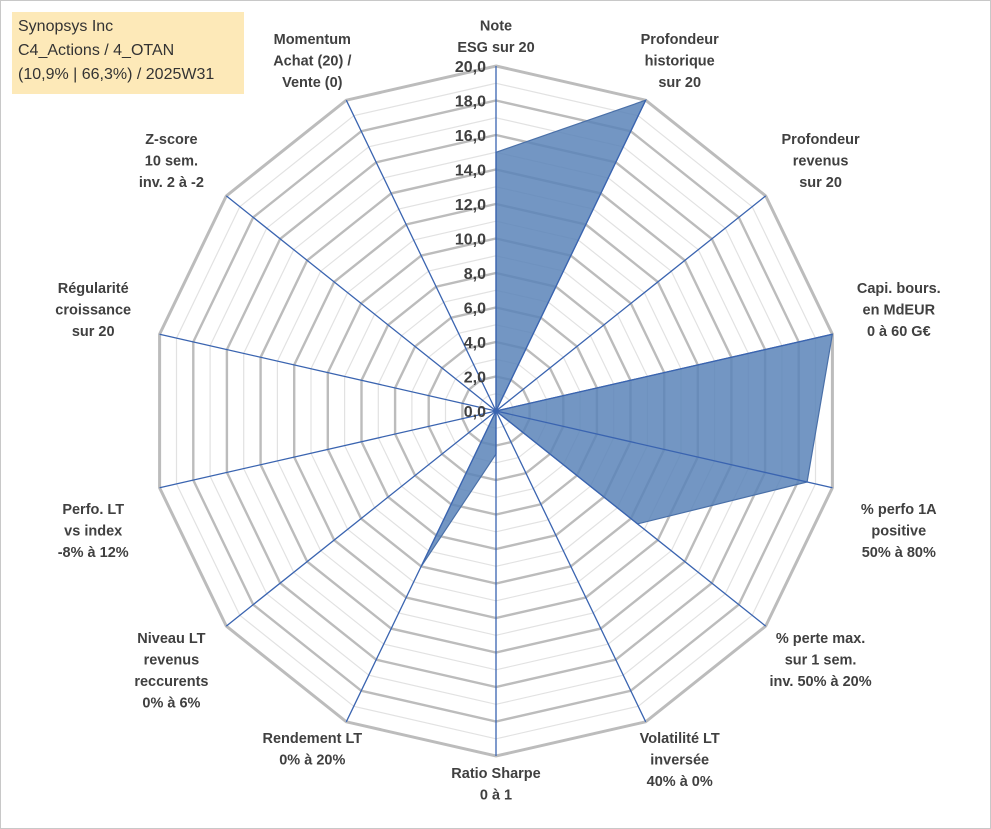  What do you see at coordinates (680, 782) in the screenshot?
I see `axis-label-line: 40% à 0%` at bounding box center [680, 782].